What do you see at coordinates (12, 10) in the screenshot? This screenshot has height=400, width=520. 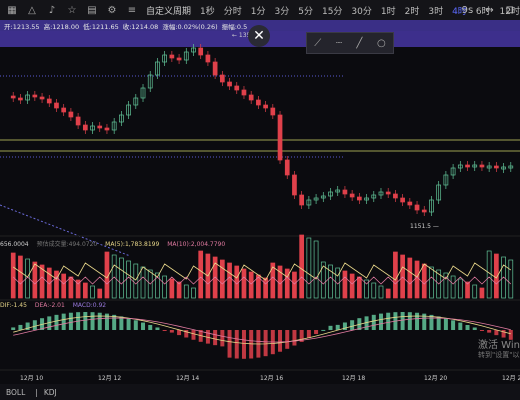 I see `calendar-icon: ▦` at bounding box center [12, 10].